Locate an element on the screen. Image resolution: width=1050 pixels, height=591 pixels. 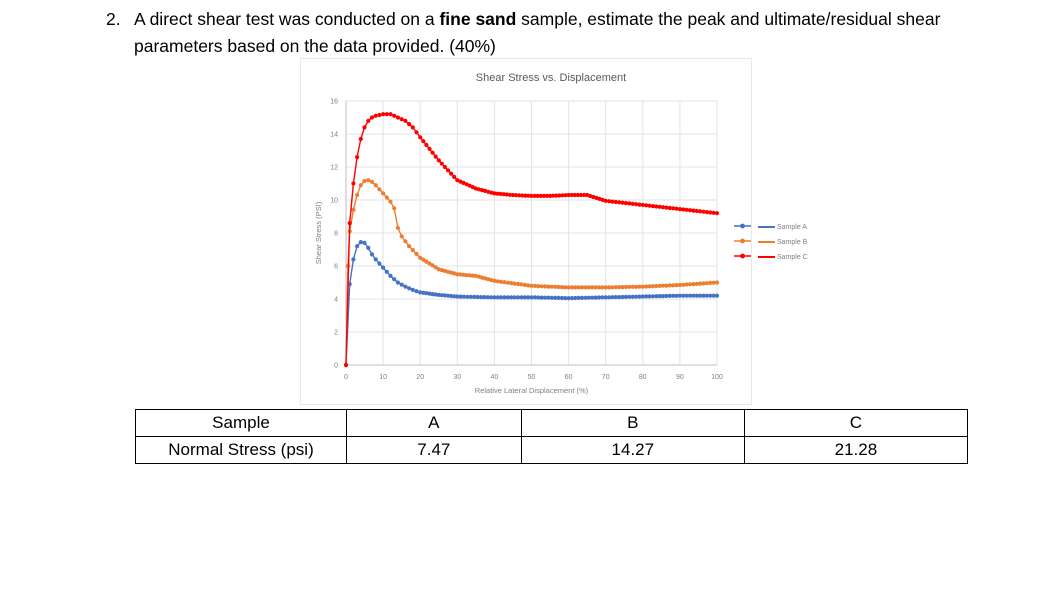
x-tick-label: 80 is located at coordinates (643, 377).